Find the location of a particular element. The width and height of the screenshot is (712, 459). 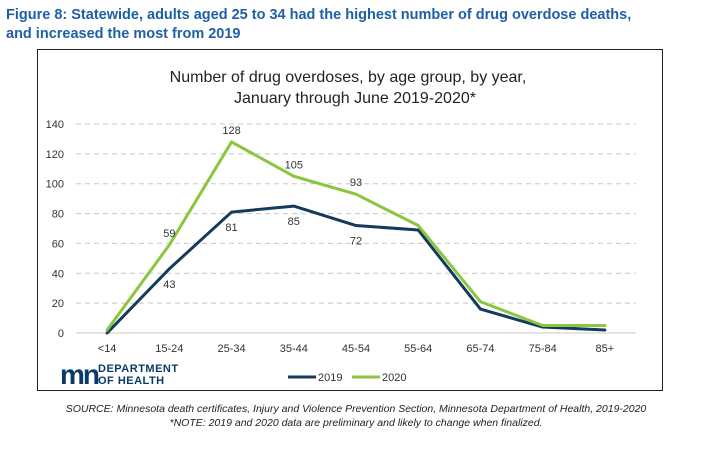

logo-line2: OF HEALTH is located at coordinates (131, 381).